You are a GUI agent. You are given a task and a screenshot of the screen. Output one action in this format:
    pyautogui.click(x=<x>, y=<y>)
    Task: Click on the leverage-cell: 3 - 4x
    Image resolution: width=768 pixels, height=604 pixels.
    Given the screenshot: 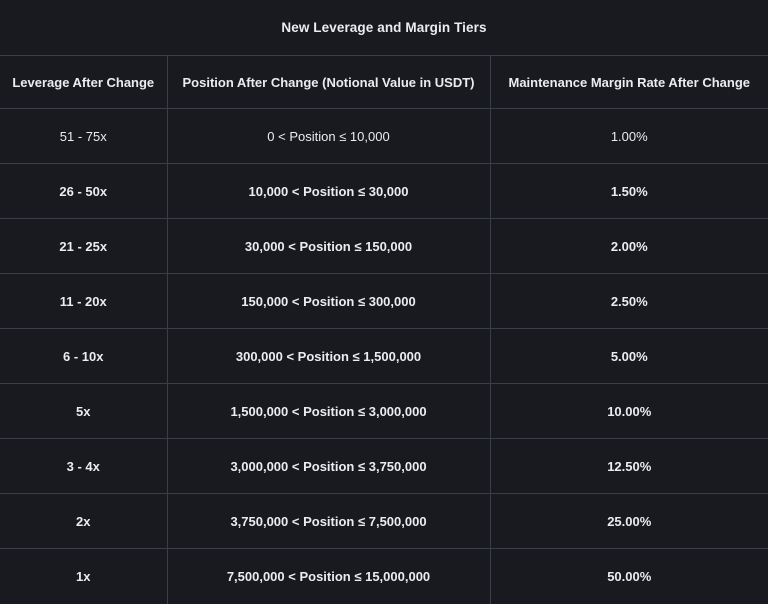 What is the action you would take?
    pyautogui.click(x=84, y=466)
    